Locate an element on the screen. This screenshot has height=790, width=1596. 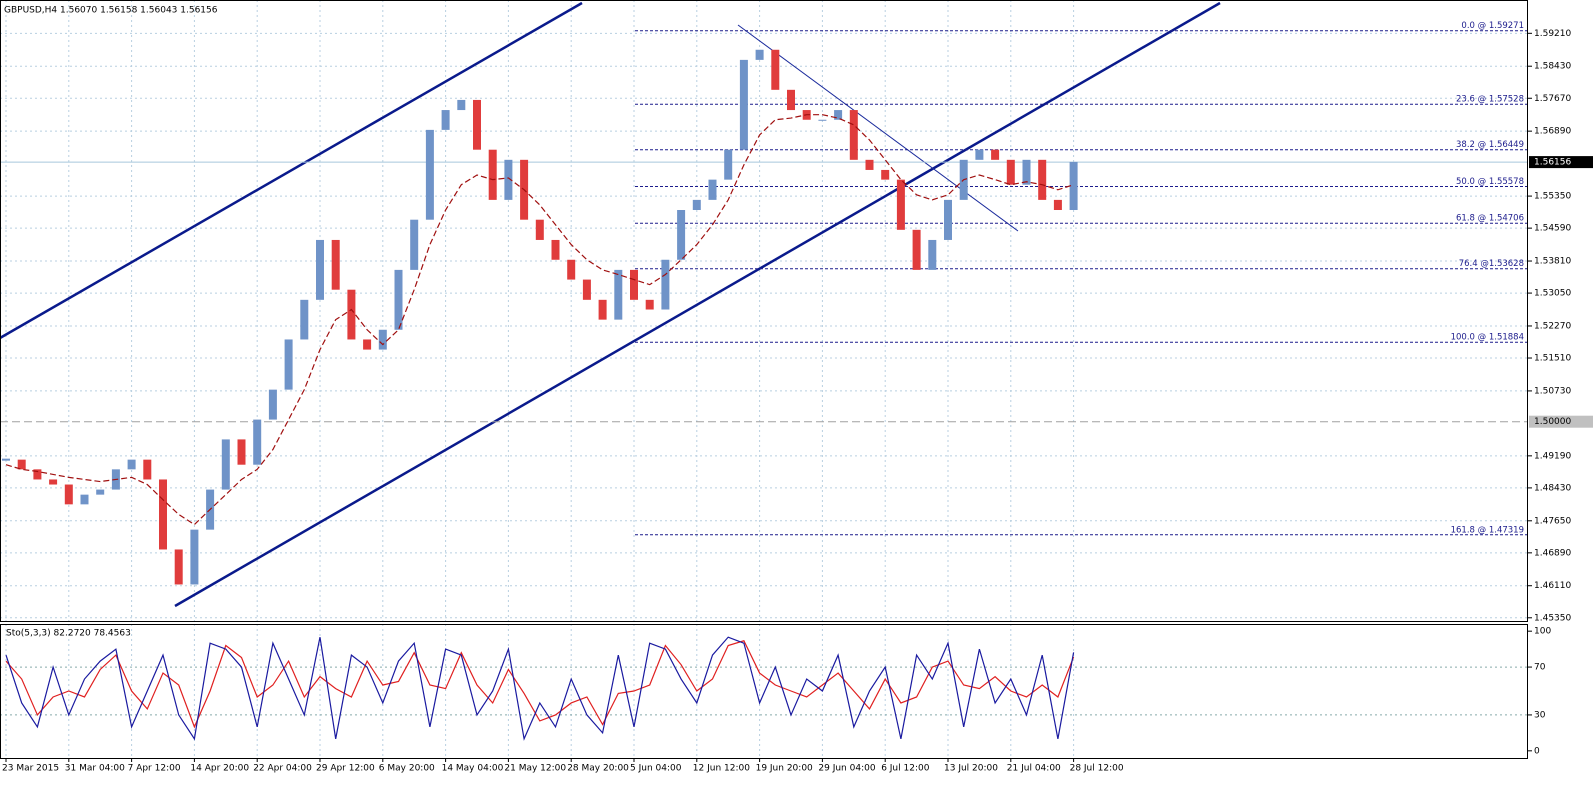
y-tick-label: 1.58430 is located at coordinates (1552, 67).